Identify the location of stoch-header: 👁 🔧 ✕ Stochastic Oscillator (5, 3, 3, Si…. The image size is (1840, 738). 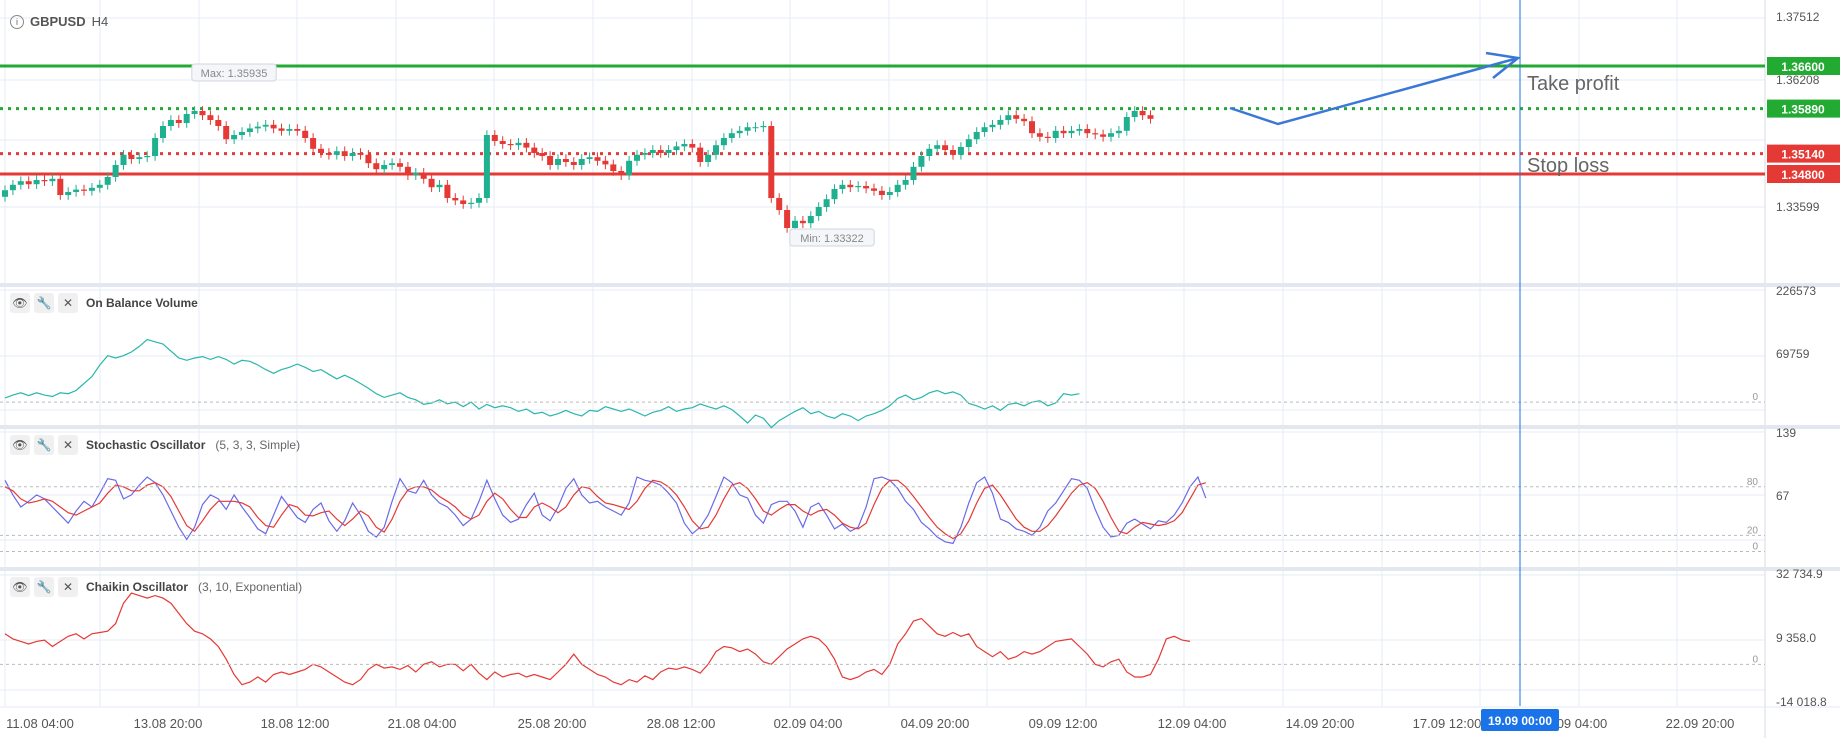
(155, 445).